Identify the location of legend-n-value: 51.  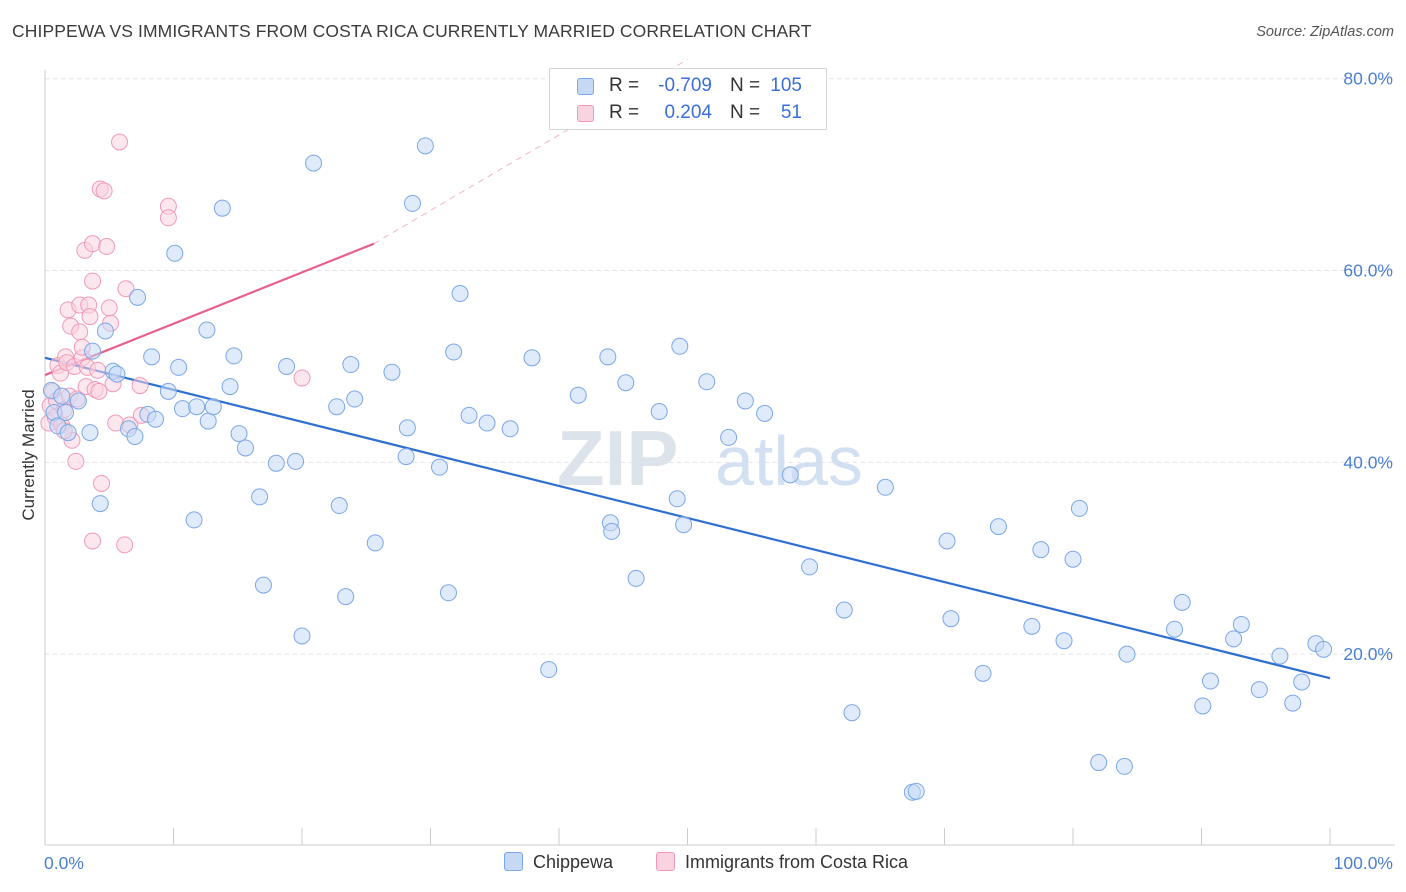
(791, 112).